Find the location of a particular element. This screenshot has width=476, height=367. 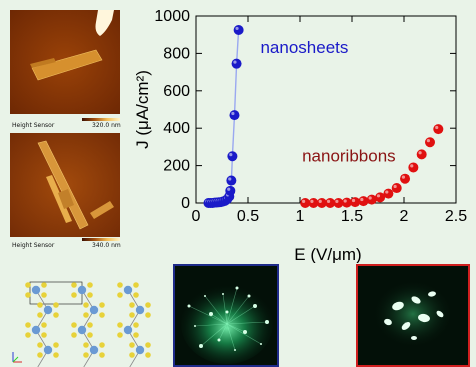

series-label-nanosheets: nanosheets is located at coordinates (304, 47).